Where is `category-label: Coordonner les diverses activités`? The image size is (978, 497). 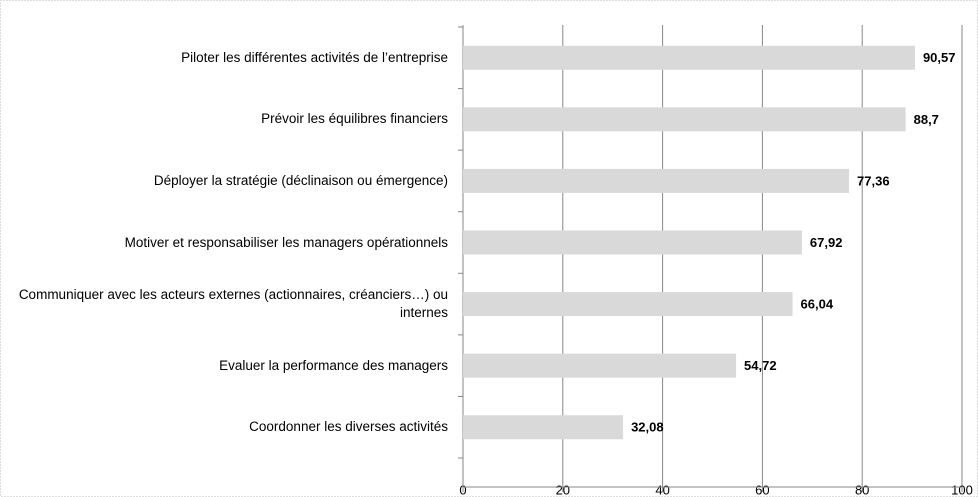
category-label: Coordonner les diverses activités is located at coordinates (348, 427).